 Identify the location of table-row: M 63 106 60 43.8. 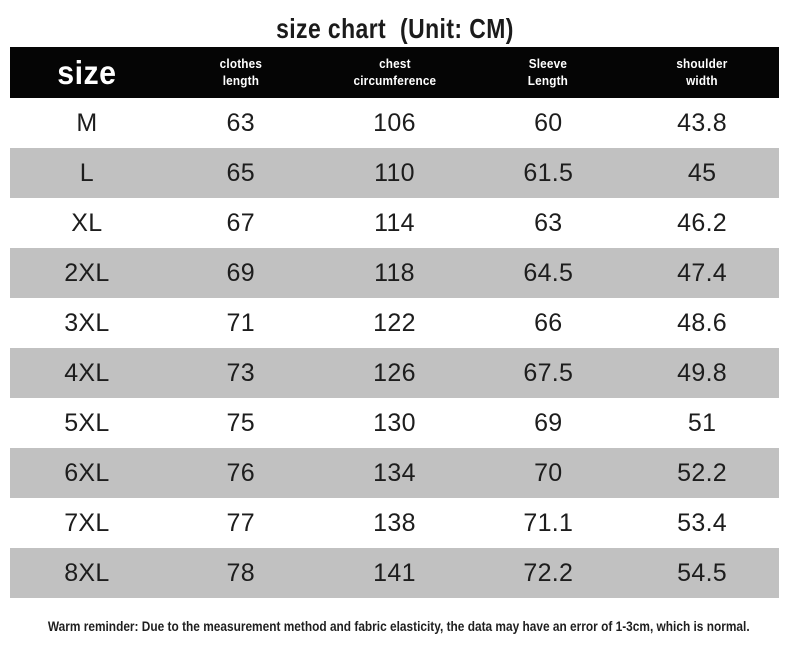
(394, 123).